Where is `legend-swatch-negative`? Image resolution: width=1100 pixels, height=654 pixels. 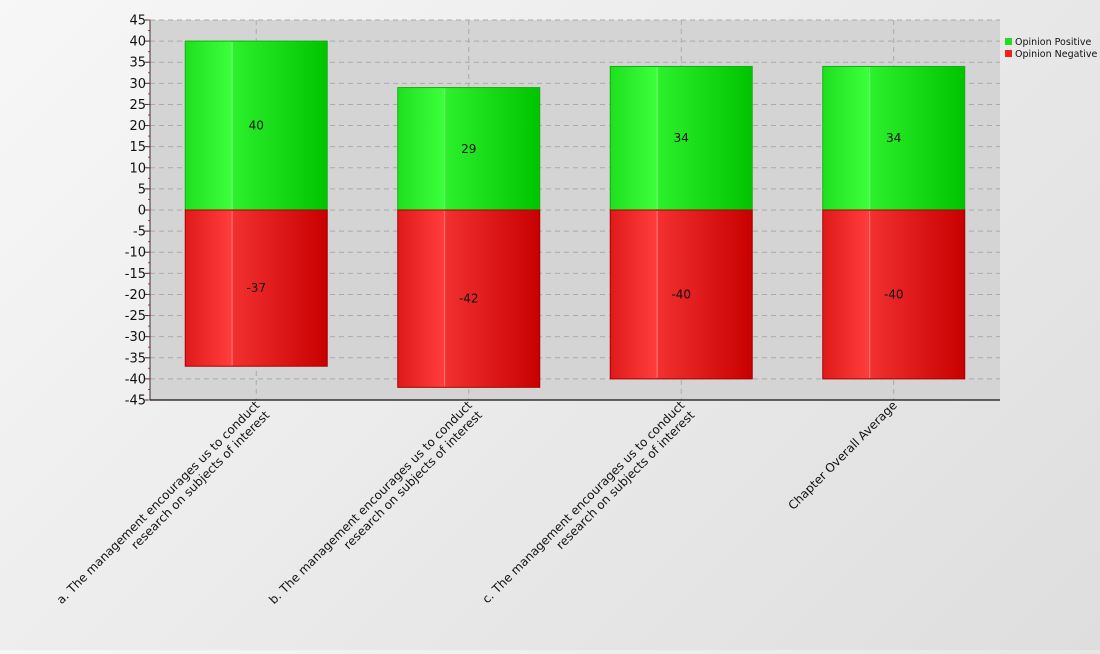
legend-swatch-negative is located at coordinates (1008, 53).